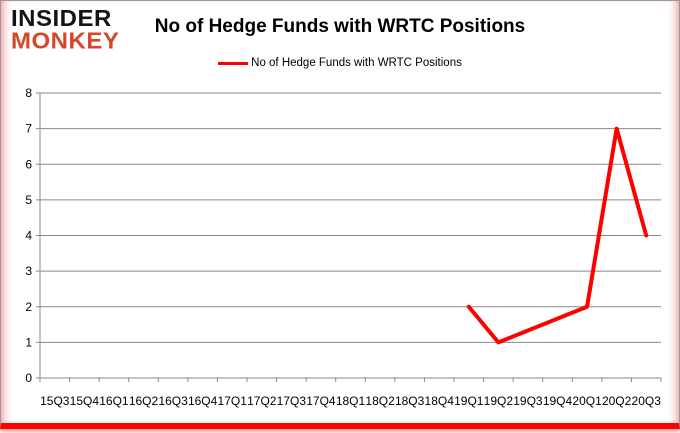  What do you see at coordinates (233, 63) in the screenshot?
I see `legend-line-swatch` at bounding box center [233, 63].